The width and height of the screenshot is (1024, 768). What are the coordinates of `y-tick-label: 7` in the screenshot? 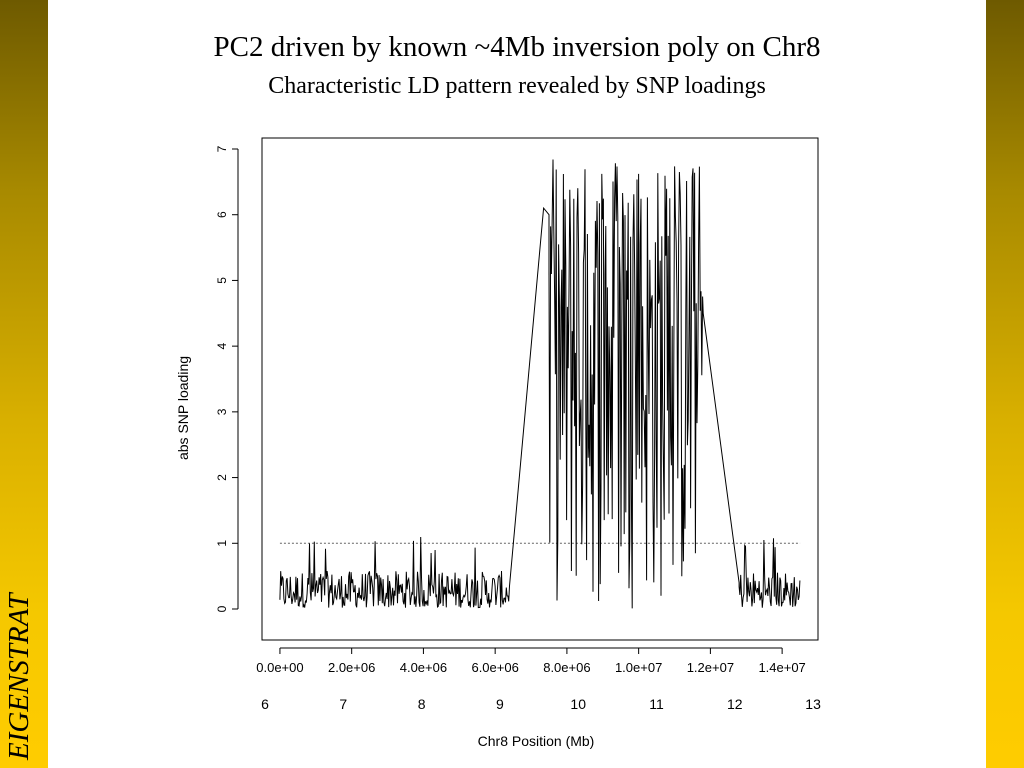 It's located at (222, 148).